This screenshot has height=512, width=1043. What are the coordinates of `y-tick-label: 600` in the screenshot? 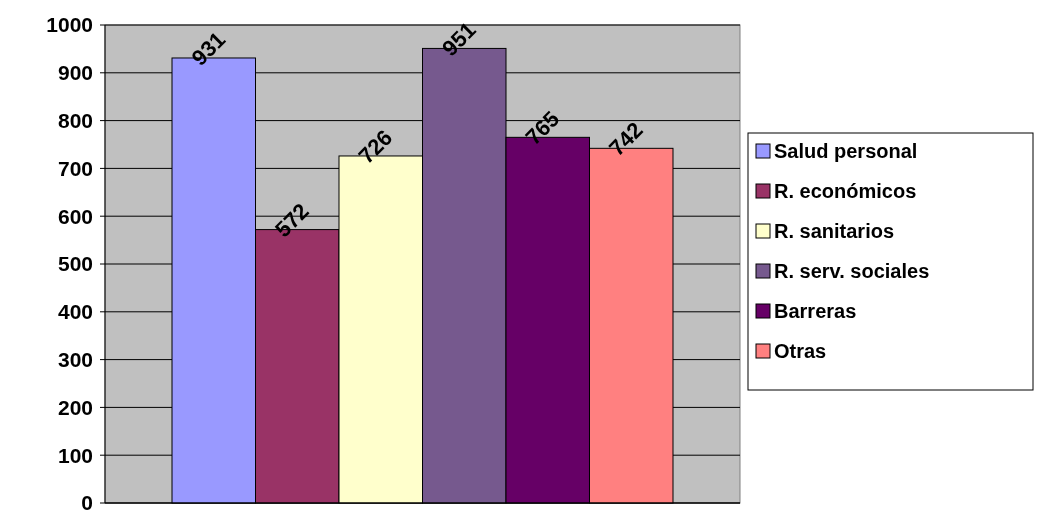 It's located at (75, 216).